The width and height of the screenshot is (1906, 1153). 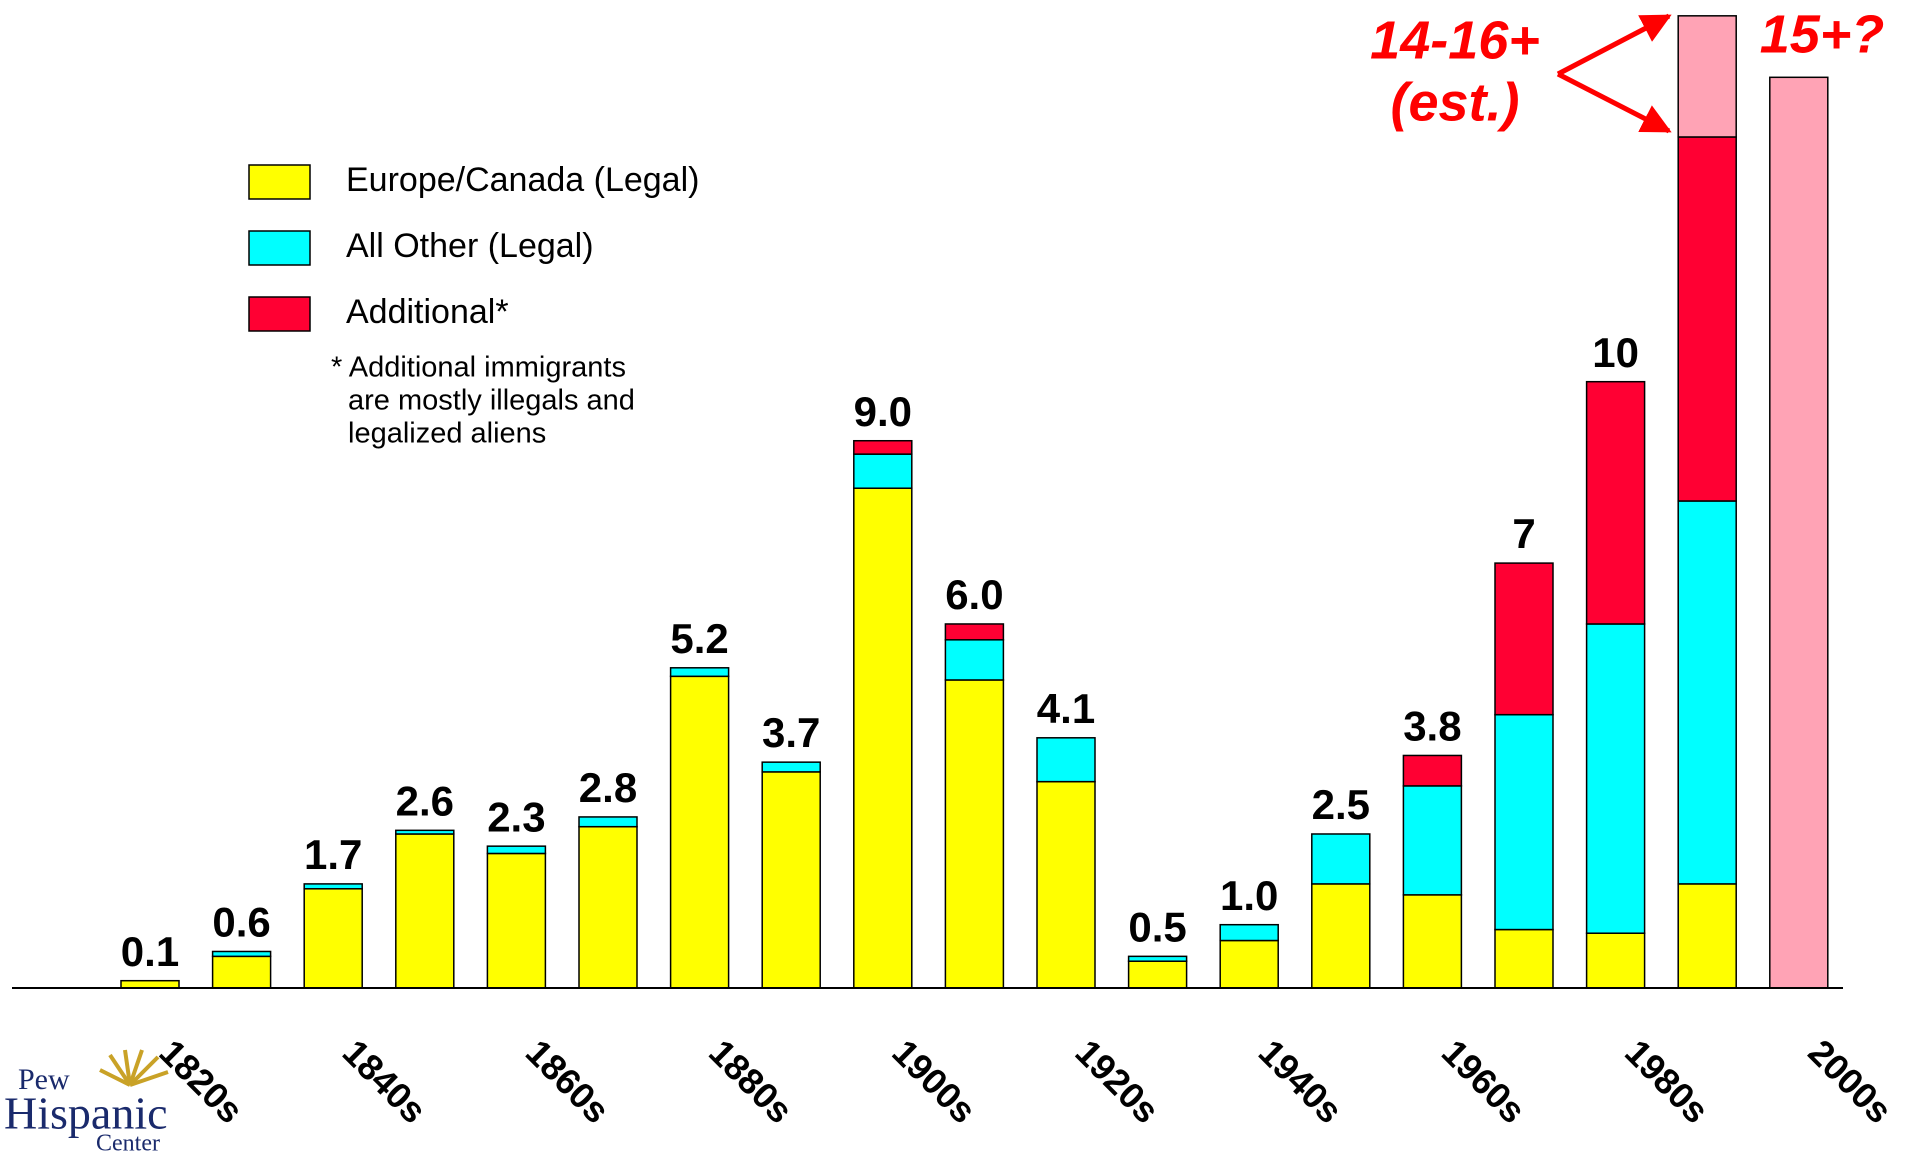 What do you see at coordinates (516, 816) in the screenshot?
I see `data-label: 2.3` at bounding box center [516, 816].